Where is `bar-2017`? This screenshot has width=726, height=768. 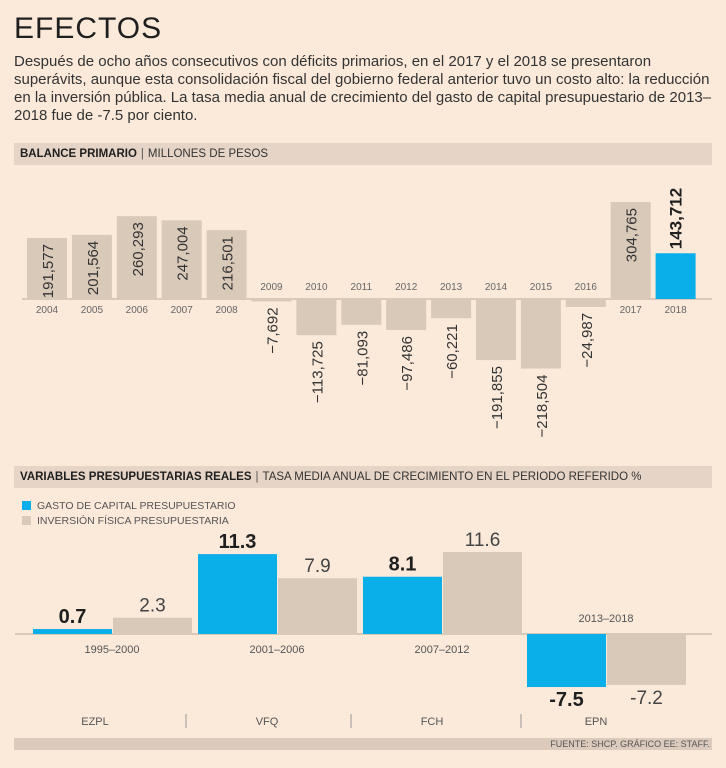 bar-2017 is located at coordinates (630, 250).